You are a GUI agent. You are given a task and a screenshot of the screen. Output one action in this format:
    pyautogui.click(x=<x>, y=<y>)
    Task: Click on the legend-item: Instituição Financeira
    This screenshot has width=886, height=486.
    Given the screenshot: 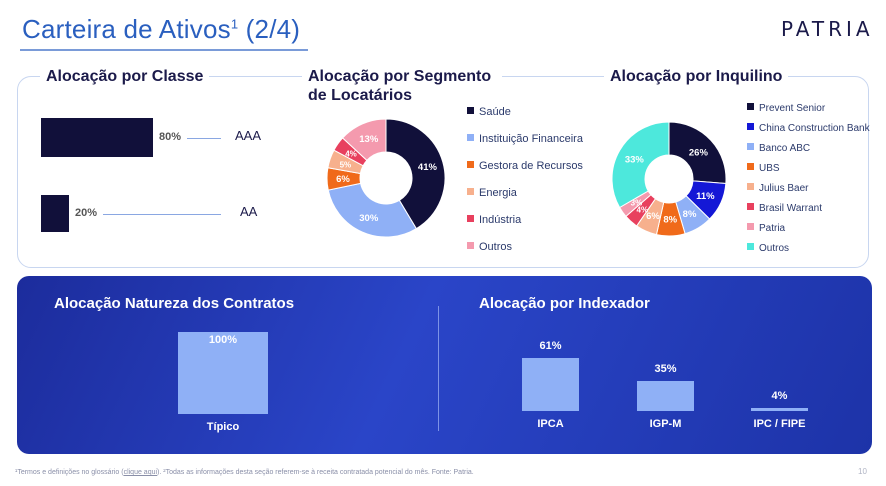 What is the action you would take?
    pyautogui.click(x=525, y=139)
    